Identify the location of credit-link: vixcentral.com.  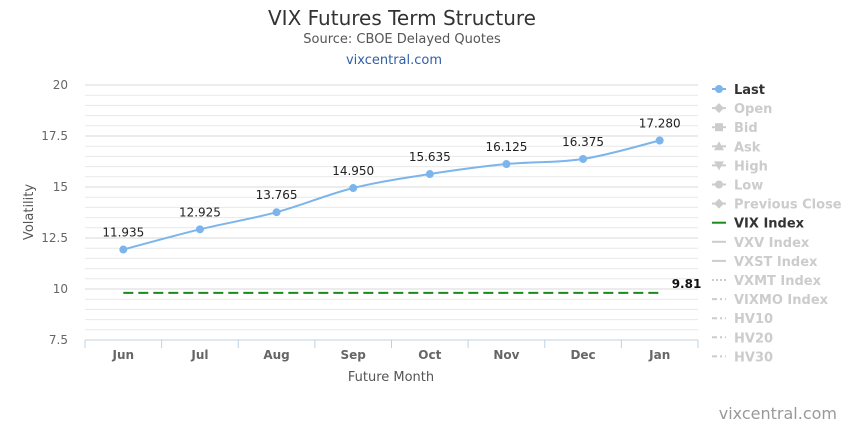
(778, 413).